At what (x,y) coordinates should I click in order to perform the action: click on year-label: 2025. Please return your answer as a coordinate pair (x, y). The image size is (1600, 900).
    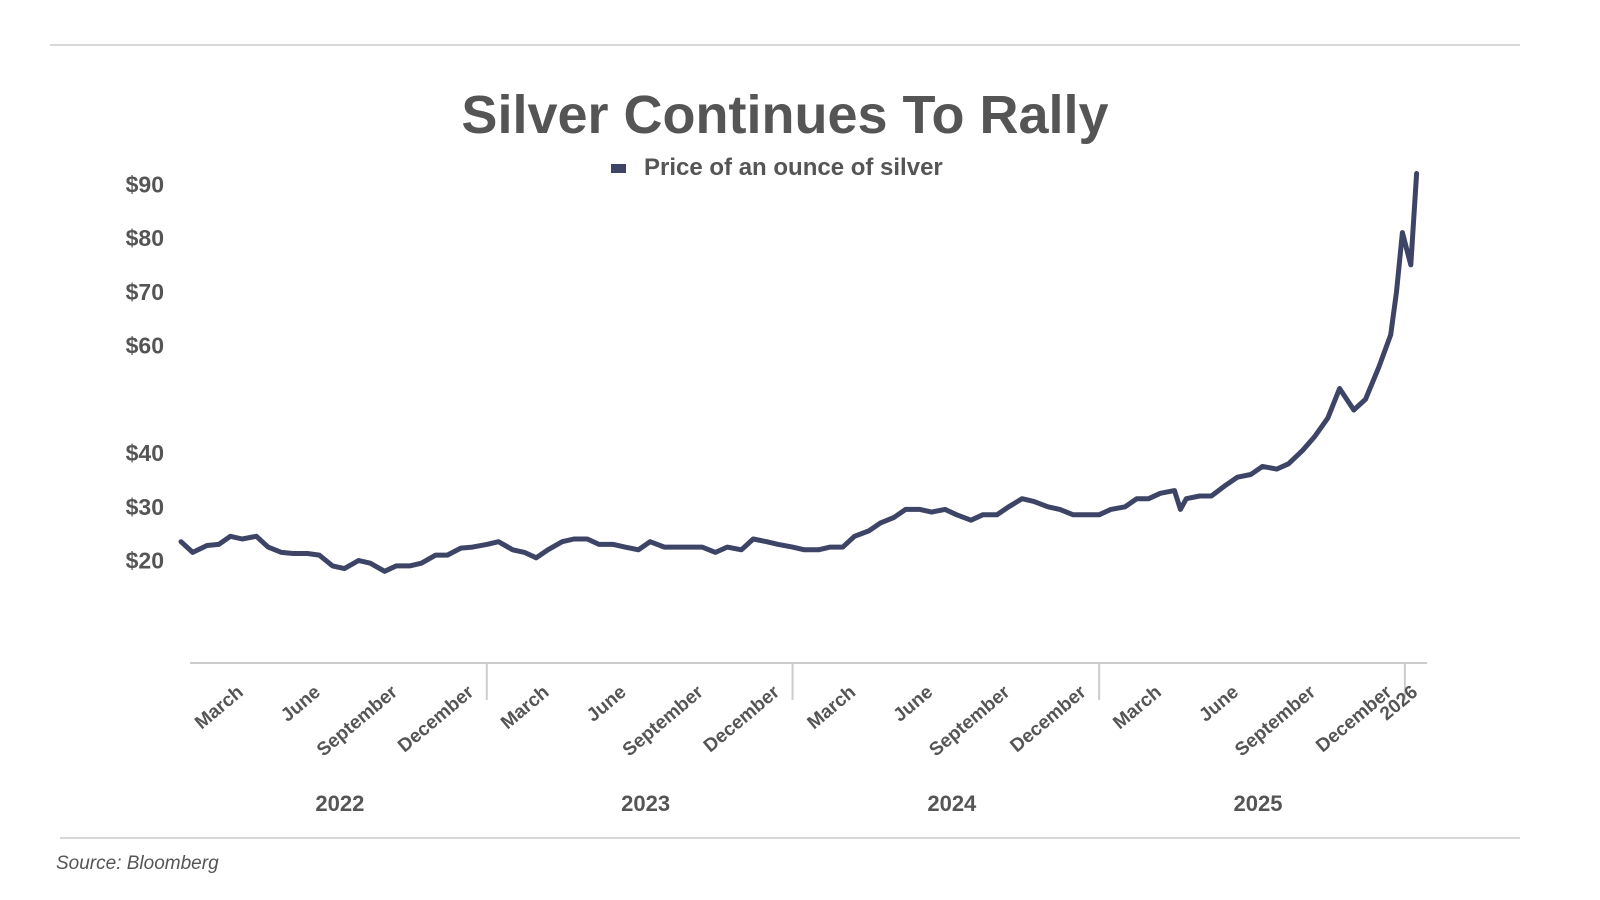
    Looking at the image, I should click on (1258, 803).